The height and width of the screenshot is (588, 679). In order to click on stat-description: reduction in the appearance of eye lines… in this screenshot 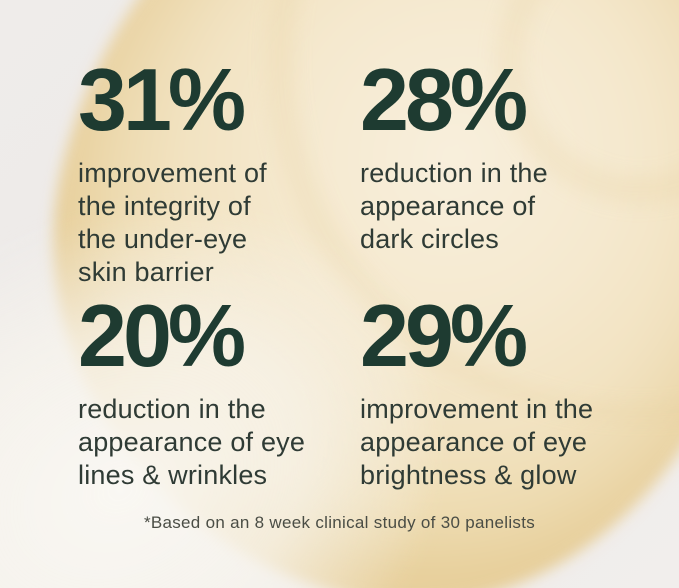, I will do `click(192, 442)`.